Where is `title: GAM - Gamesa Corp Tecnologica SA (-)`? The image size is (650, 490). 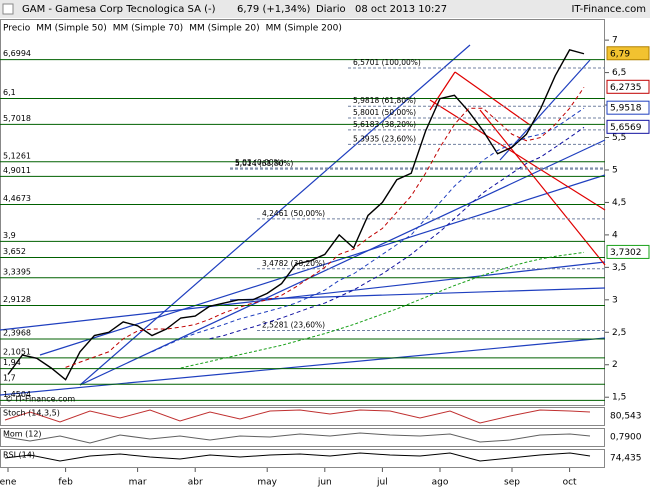 title: GAM - Gamesa Corp Tecnologica SA (-) is located at coordinates (119, 9).